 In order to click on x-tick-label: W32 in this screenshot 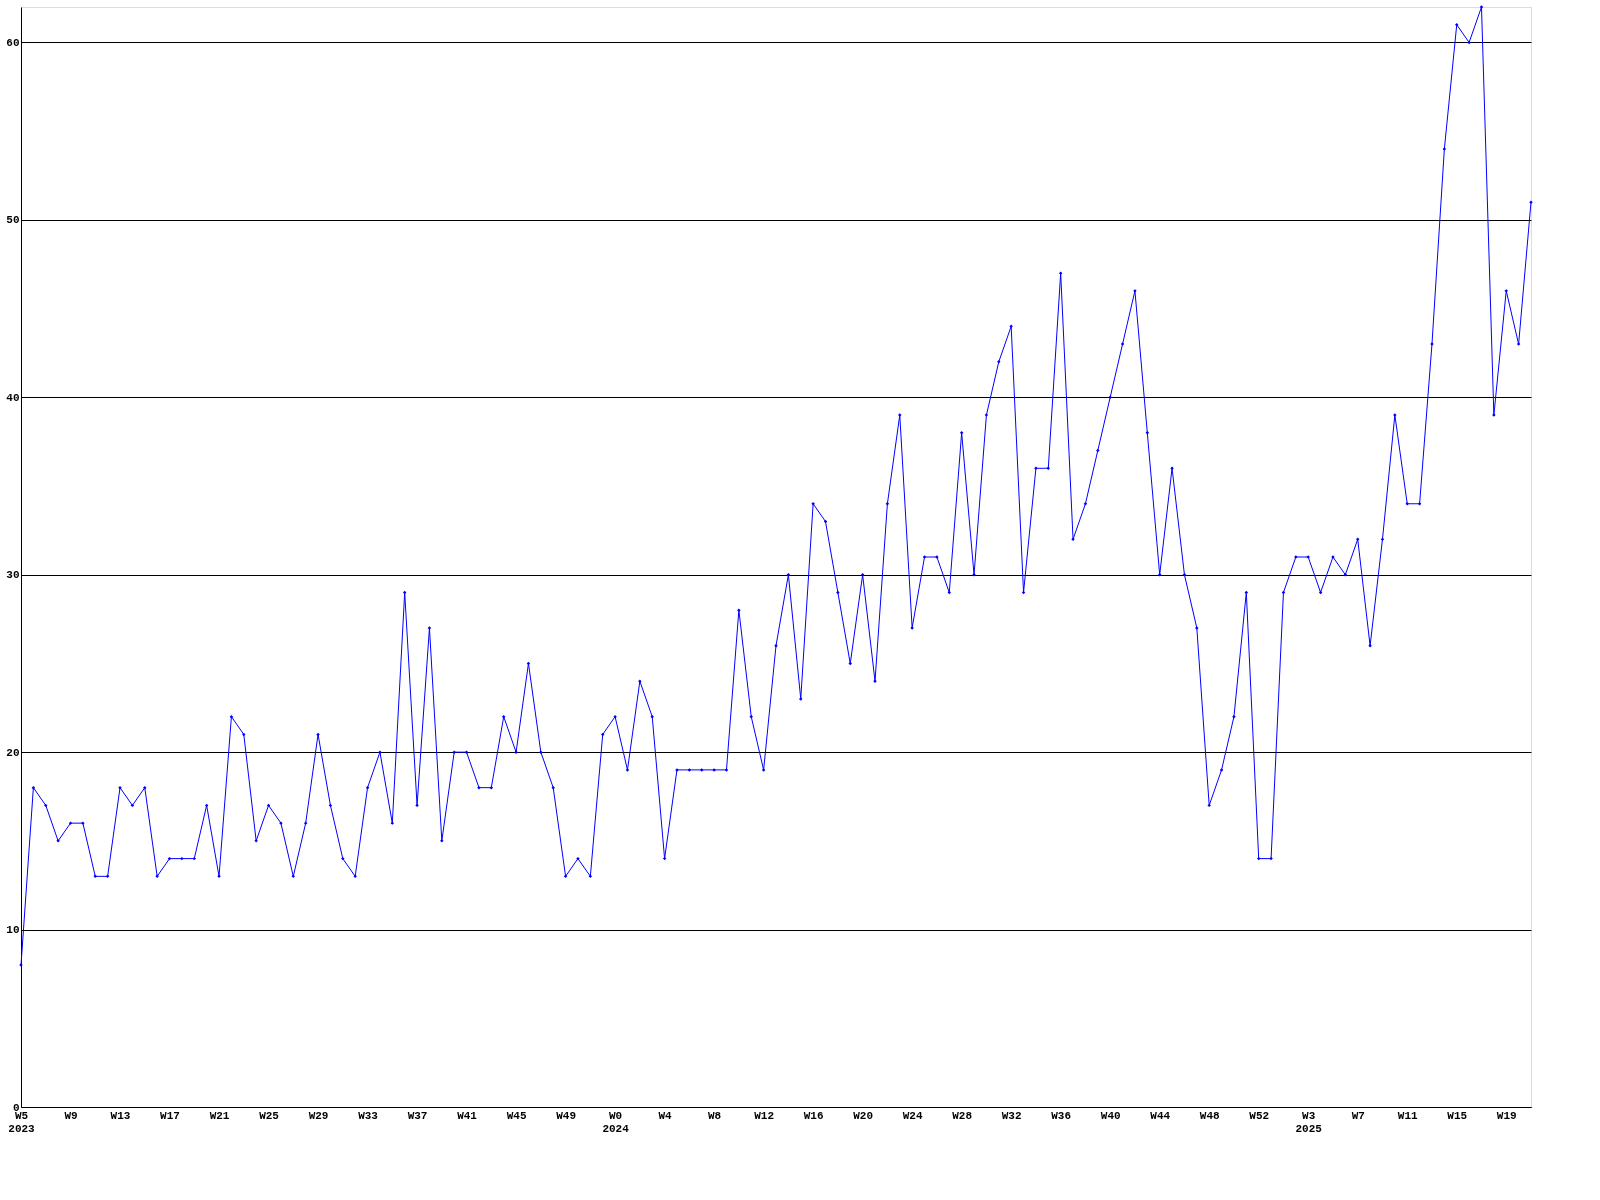, I will do `click(1011, 1115)`.